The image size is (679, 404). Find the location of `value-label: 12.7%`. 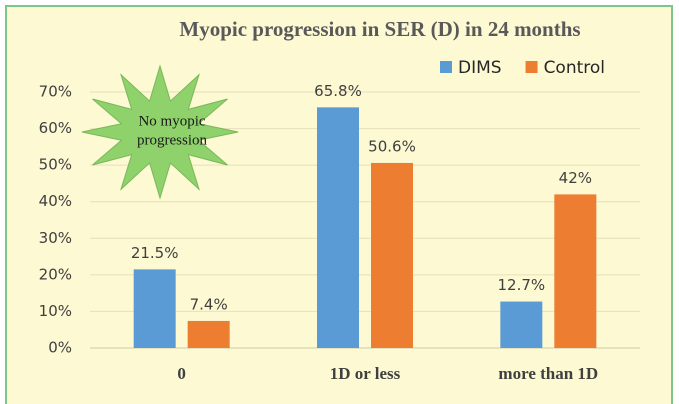

value-label: 12.7% is located at coordinates (522, 285).